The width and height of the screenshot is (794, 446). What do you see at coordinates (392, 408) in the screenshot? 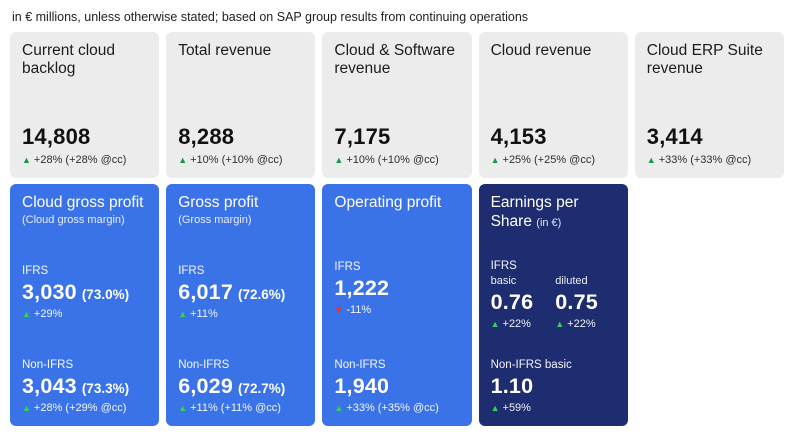
I see `kpi-change-text: +33% (+35% @cc)` at bounding box center [392, 408].